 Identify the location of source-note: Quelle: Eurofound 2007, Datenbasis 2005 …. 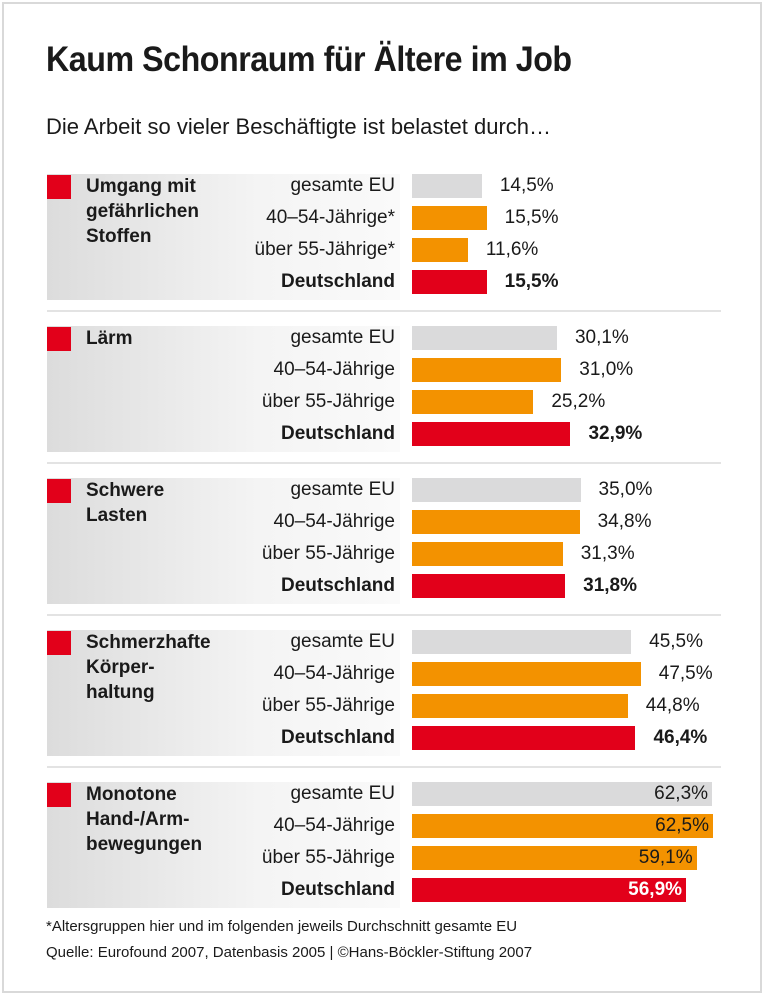
(289, 952).